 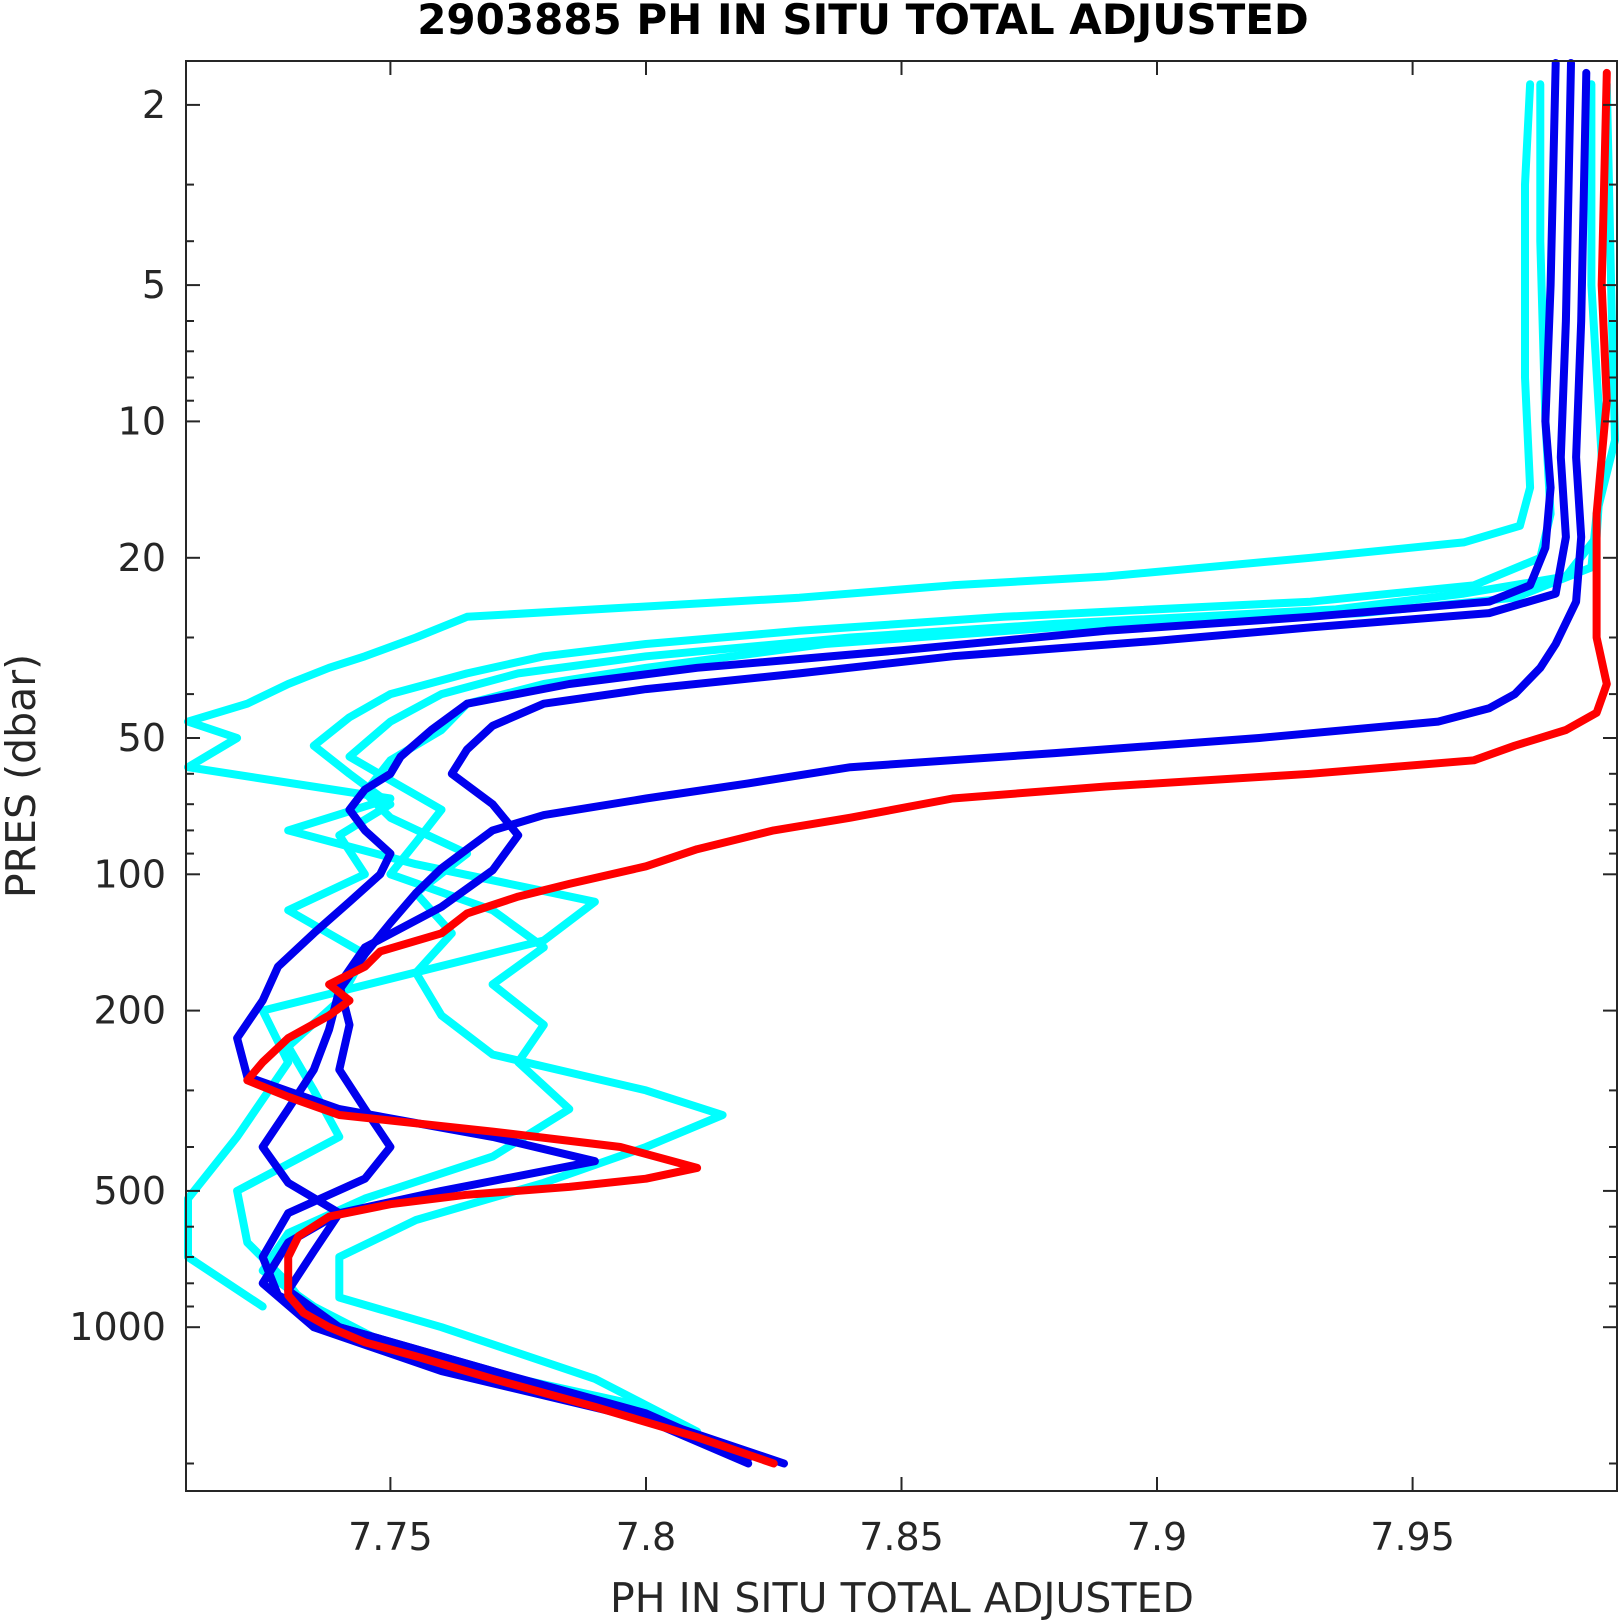 I want to click on y-tick-label: 500, so click(x=129, y=1191).